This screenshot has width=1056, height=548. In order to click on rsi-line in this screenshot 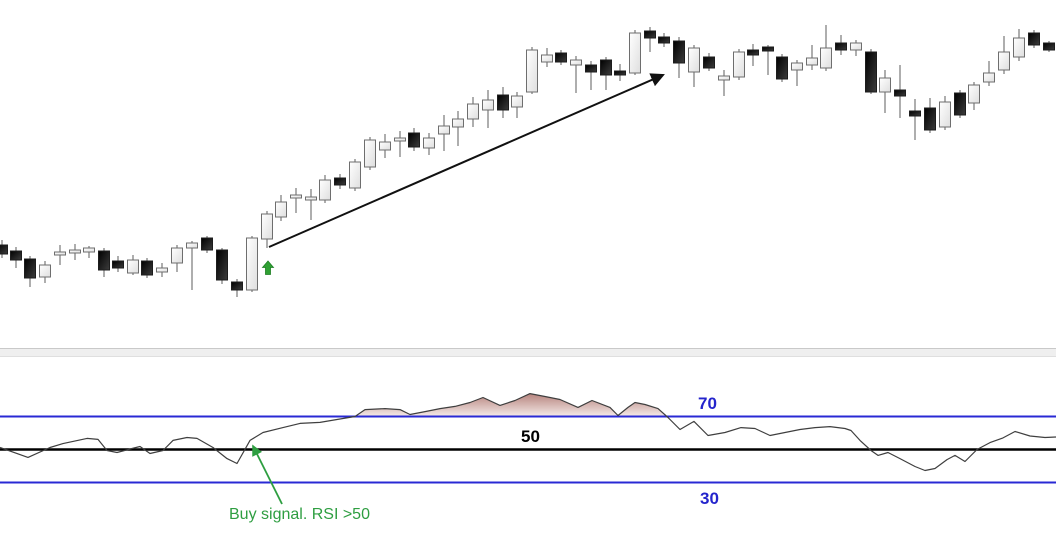, I will do `click(528, 432)`.